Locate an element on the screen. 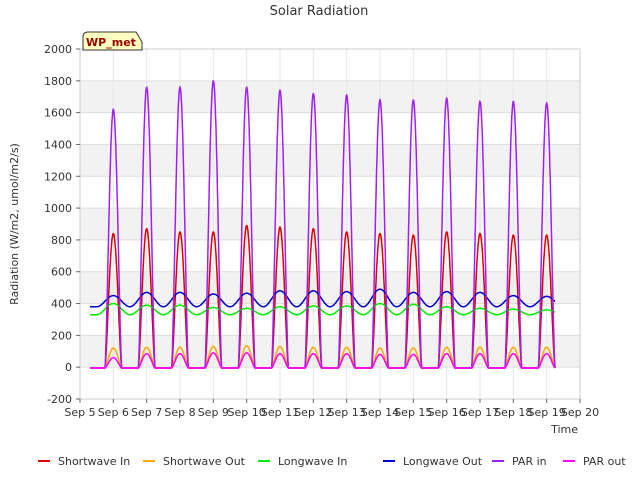 The width and height of the screenshot is (640, 480). y-tick-label: 1000 is located at coordinates (58, 208).